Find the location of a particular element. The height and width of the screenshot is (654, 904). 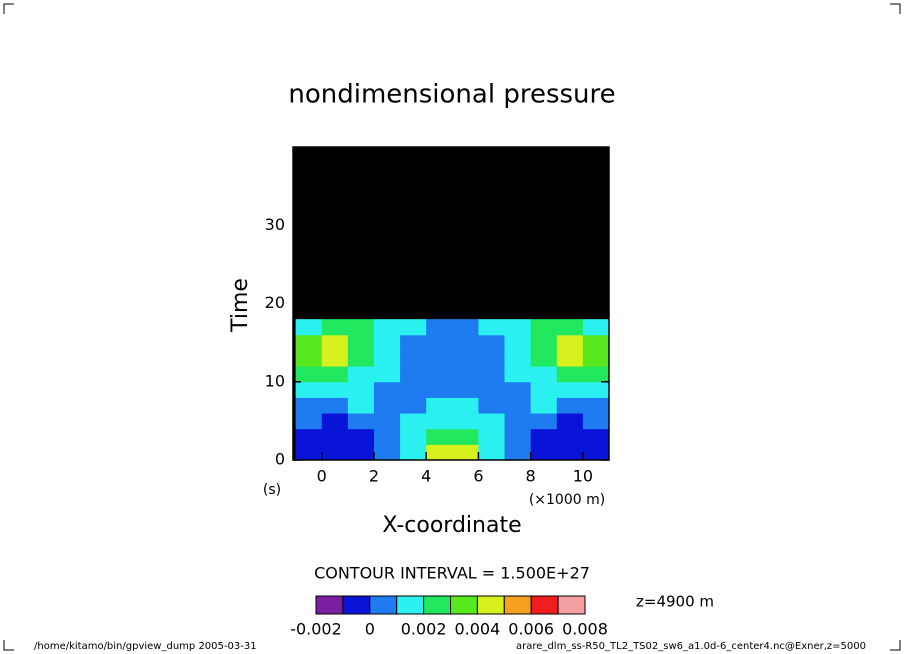

footer-left: /home/kitamo/bin/gpview_dump 2005-03-31 is located at coordinates (145, 646).